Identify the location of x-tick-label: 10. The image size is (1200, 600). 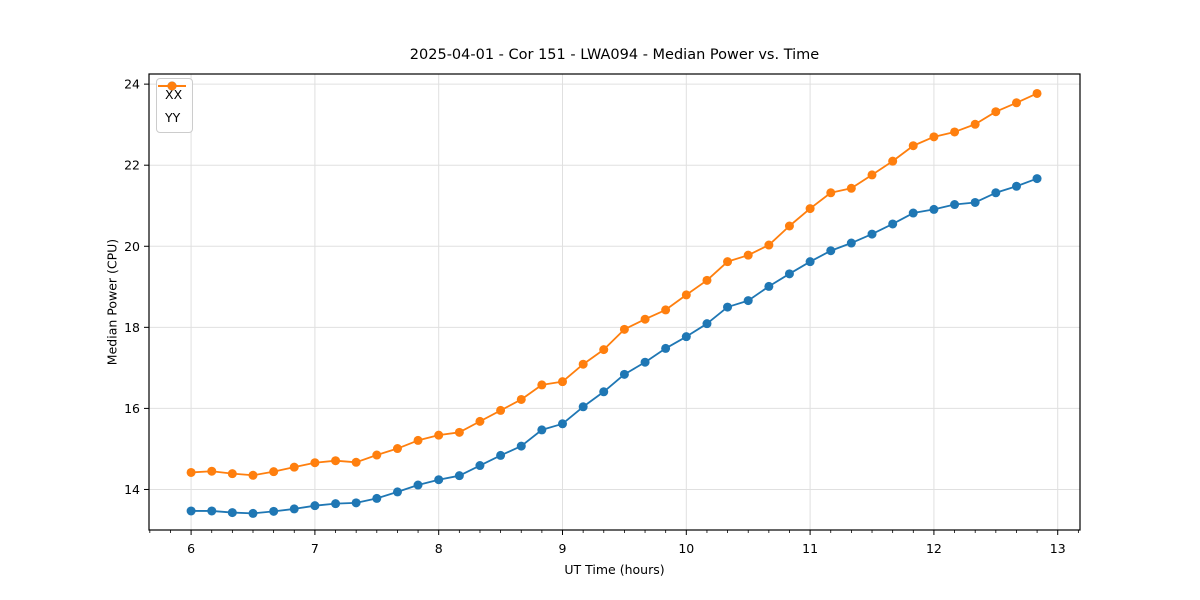
(686, 548).